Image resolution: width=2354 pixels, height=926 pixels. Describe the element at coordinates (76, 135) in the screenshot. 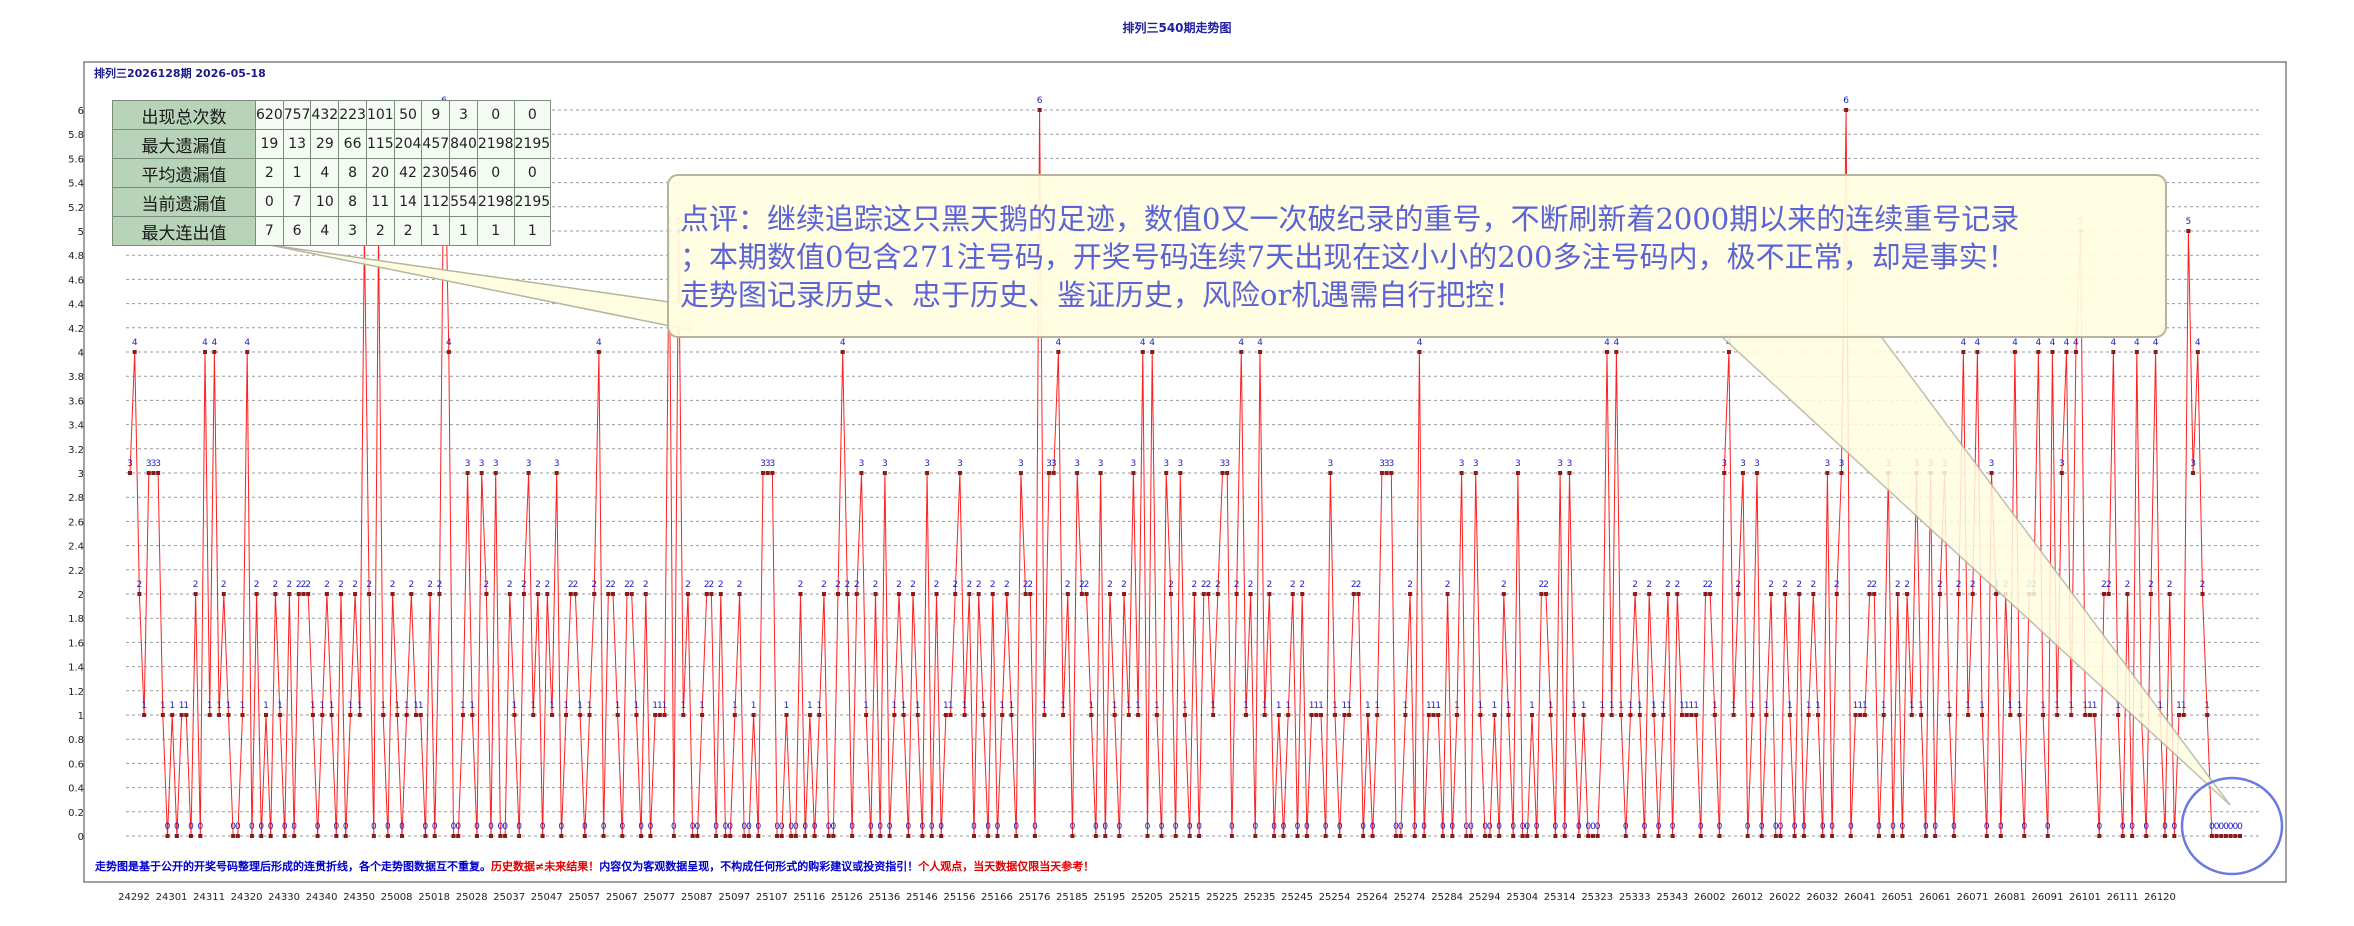

I see `y-tick-label: 5.8` at that location.